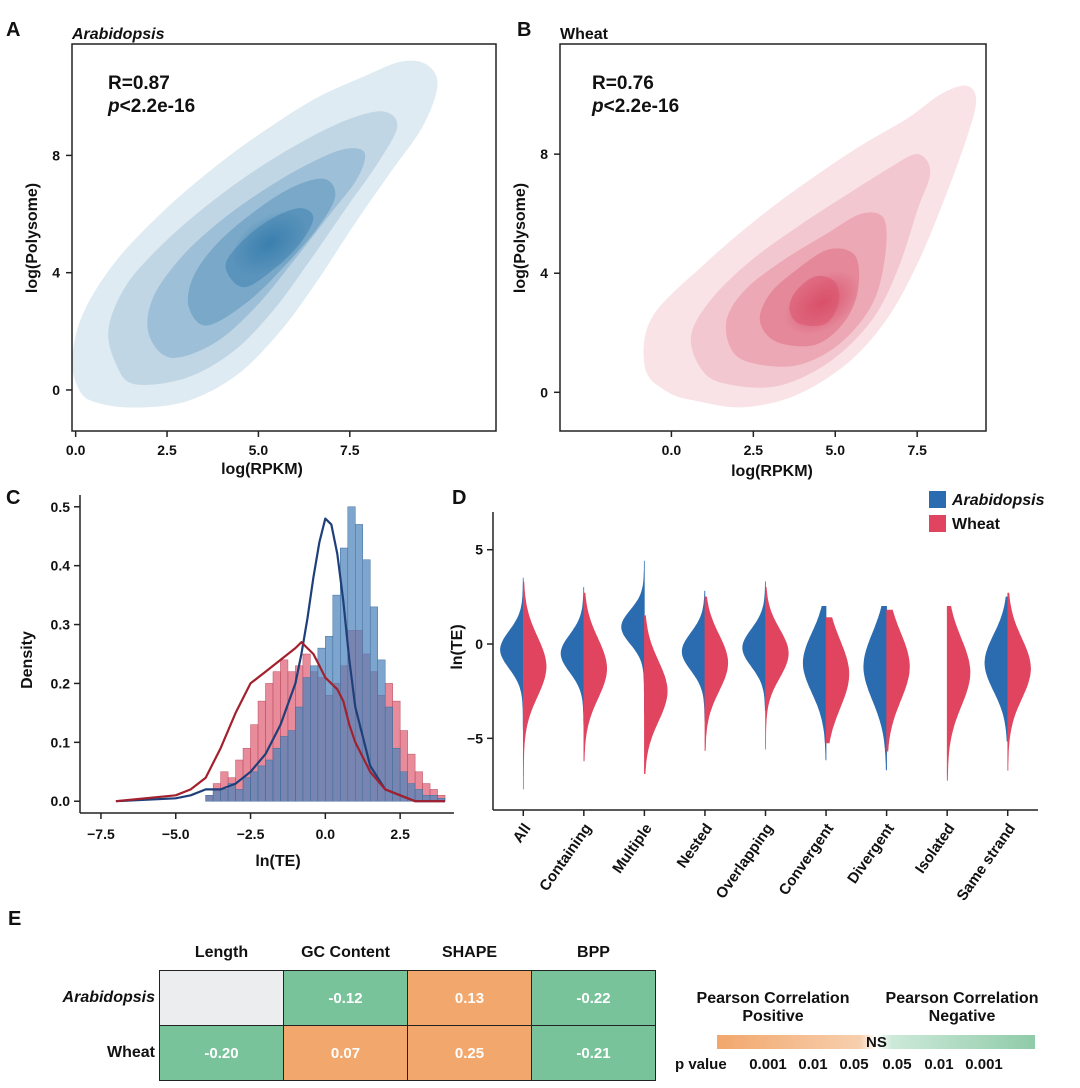  I want to click on x-tick-label: 7.5, so click(917, 450).